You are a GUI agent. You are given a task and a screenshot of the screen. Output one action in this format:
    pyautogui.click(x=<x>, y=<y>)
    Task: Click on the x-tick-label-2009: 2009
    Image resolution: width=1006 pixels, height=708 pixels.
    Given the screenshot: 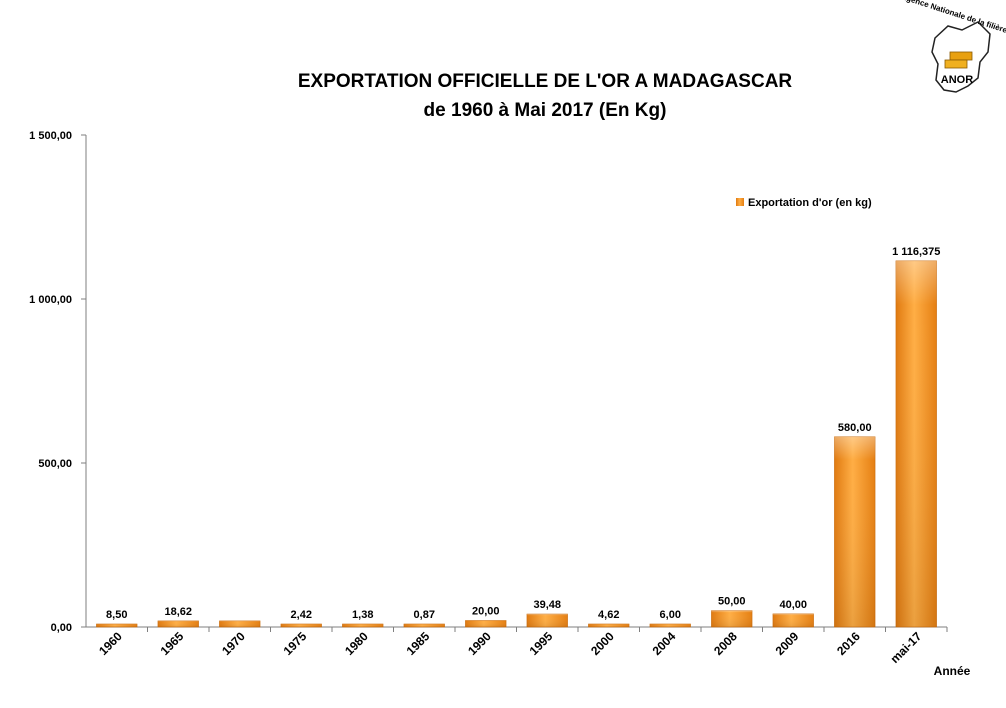 What is the action you would take?
    pyautogui.click(x=787, y=643)
    